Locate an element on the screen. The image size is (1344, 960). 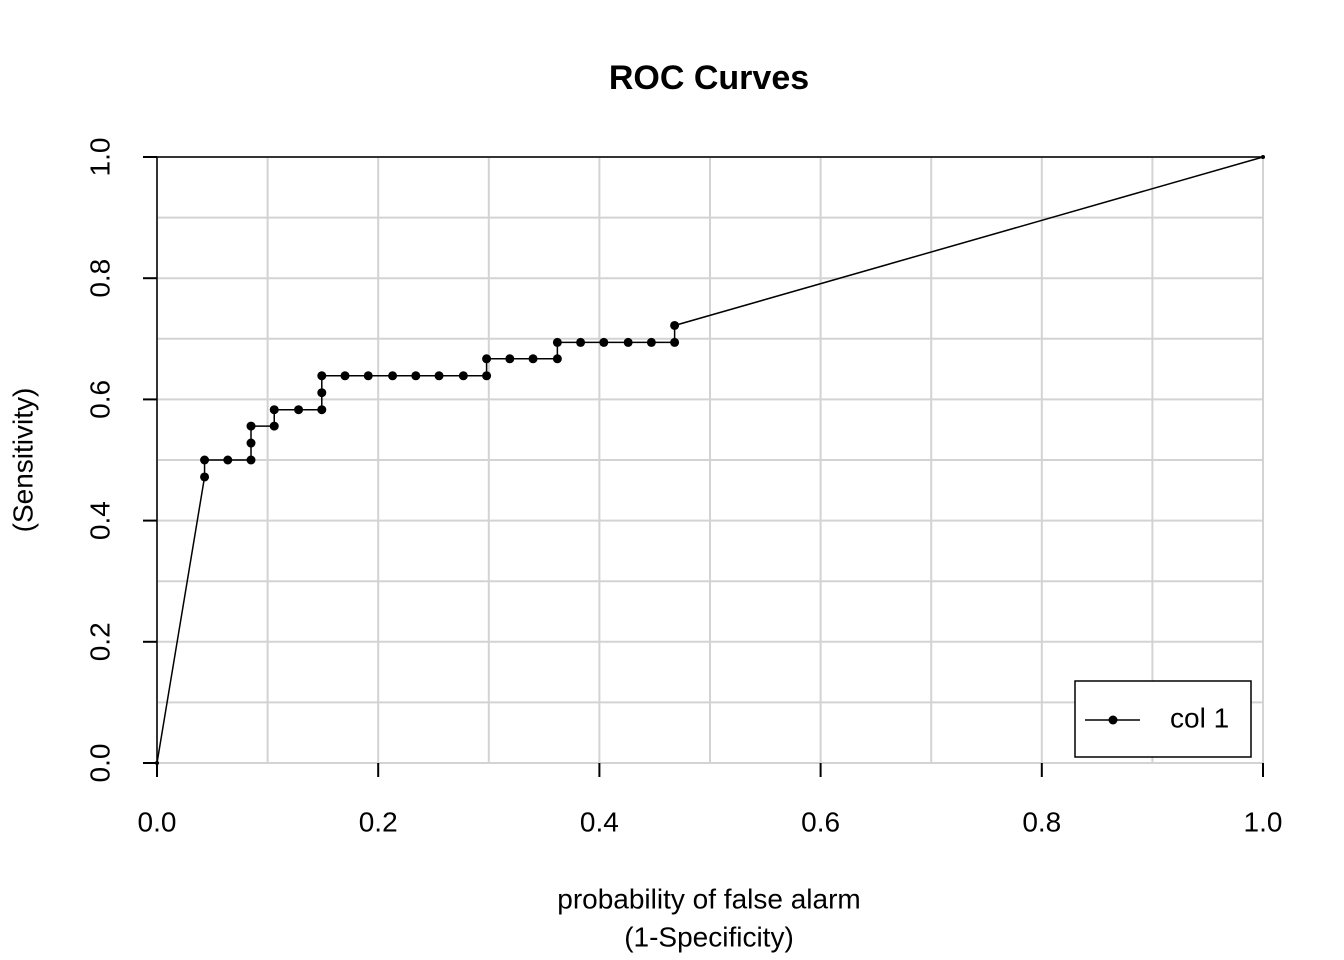
x-tick-label: 0.2 is located at coordinates (378, 821).